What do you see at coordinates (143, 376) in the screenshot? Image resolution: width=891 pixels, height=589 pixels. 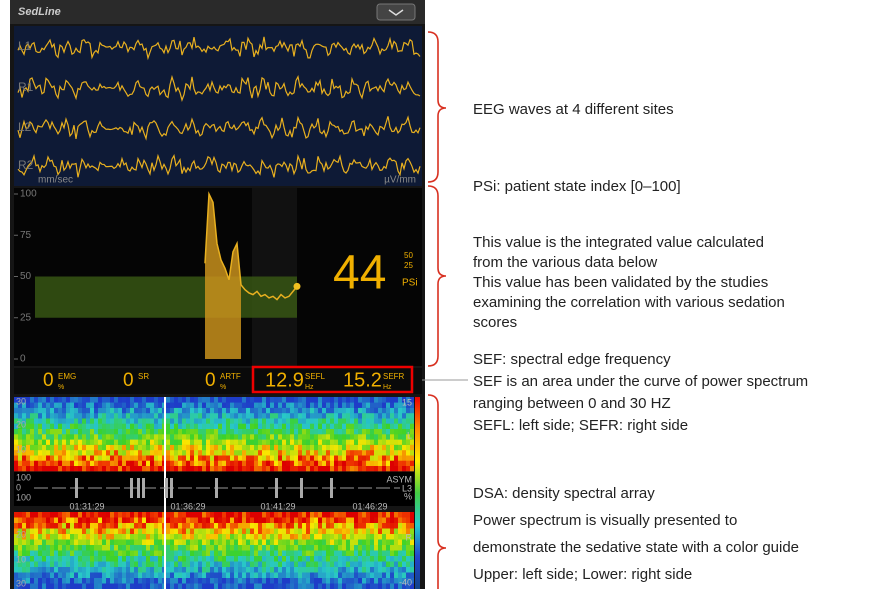 I see `param-name: SR` at bounding box center [143, 376].